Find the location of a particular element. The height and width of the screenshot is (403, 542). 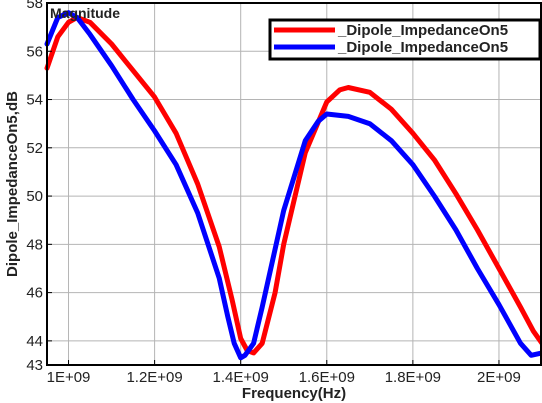

y-tick-label: 46 is located at coordinates (34, 293).